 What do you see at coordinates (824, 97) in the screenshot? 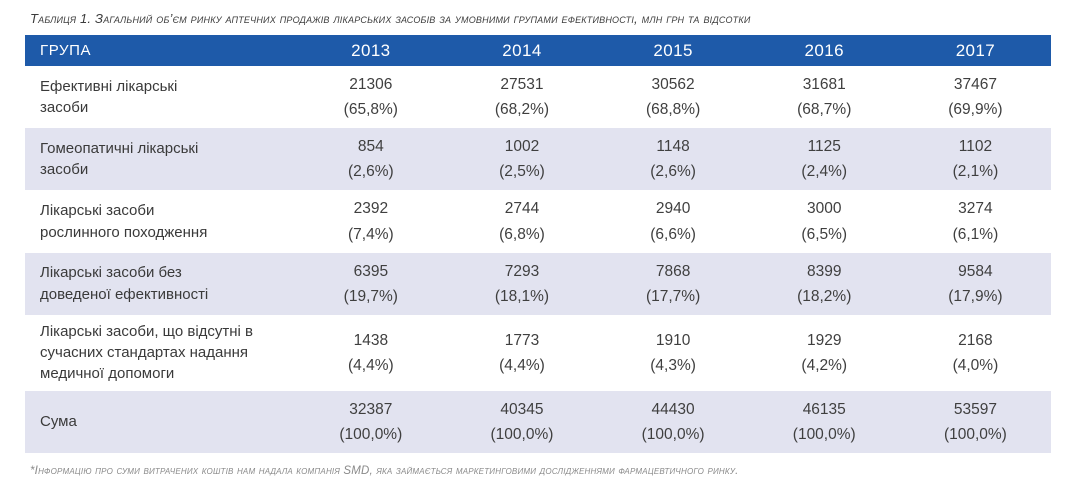
I see `value-cell: 31681 (68,7%)` at bounding box center [824, 97].